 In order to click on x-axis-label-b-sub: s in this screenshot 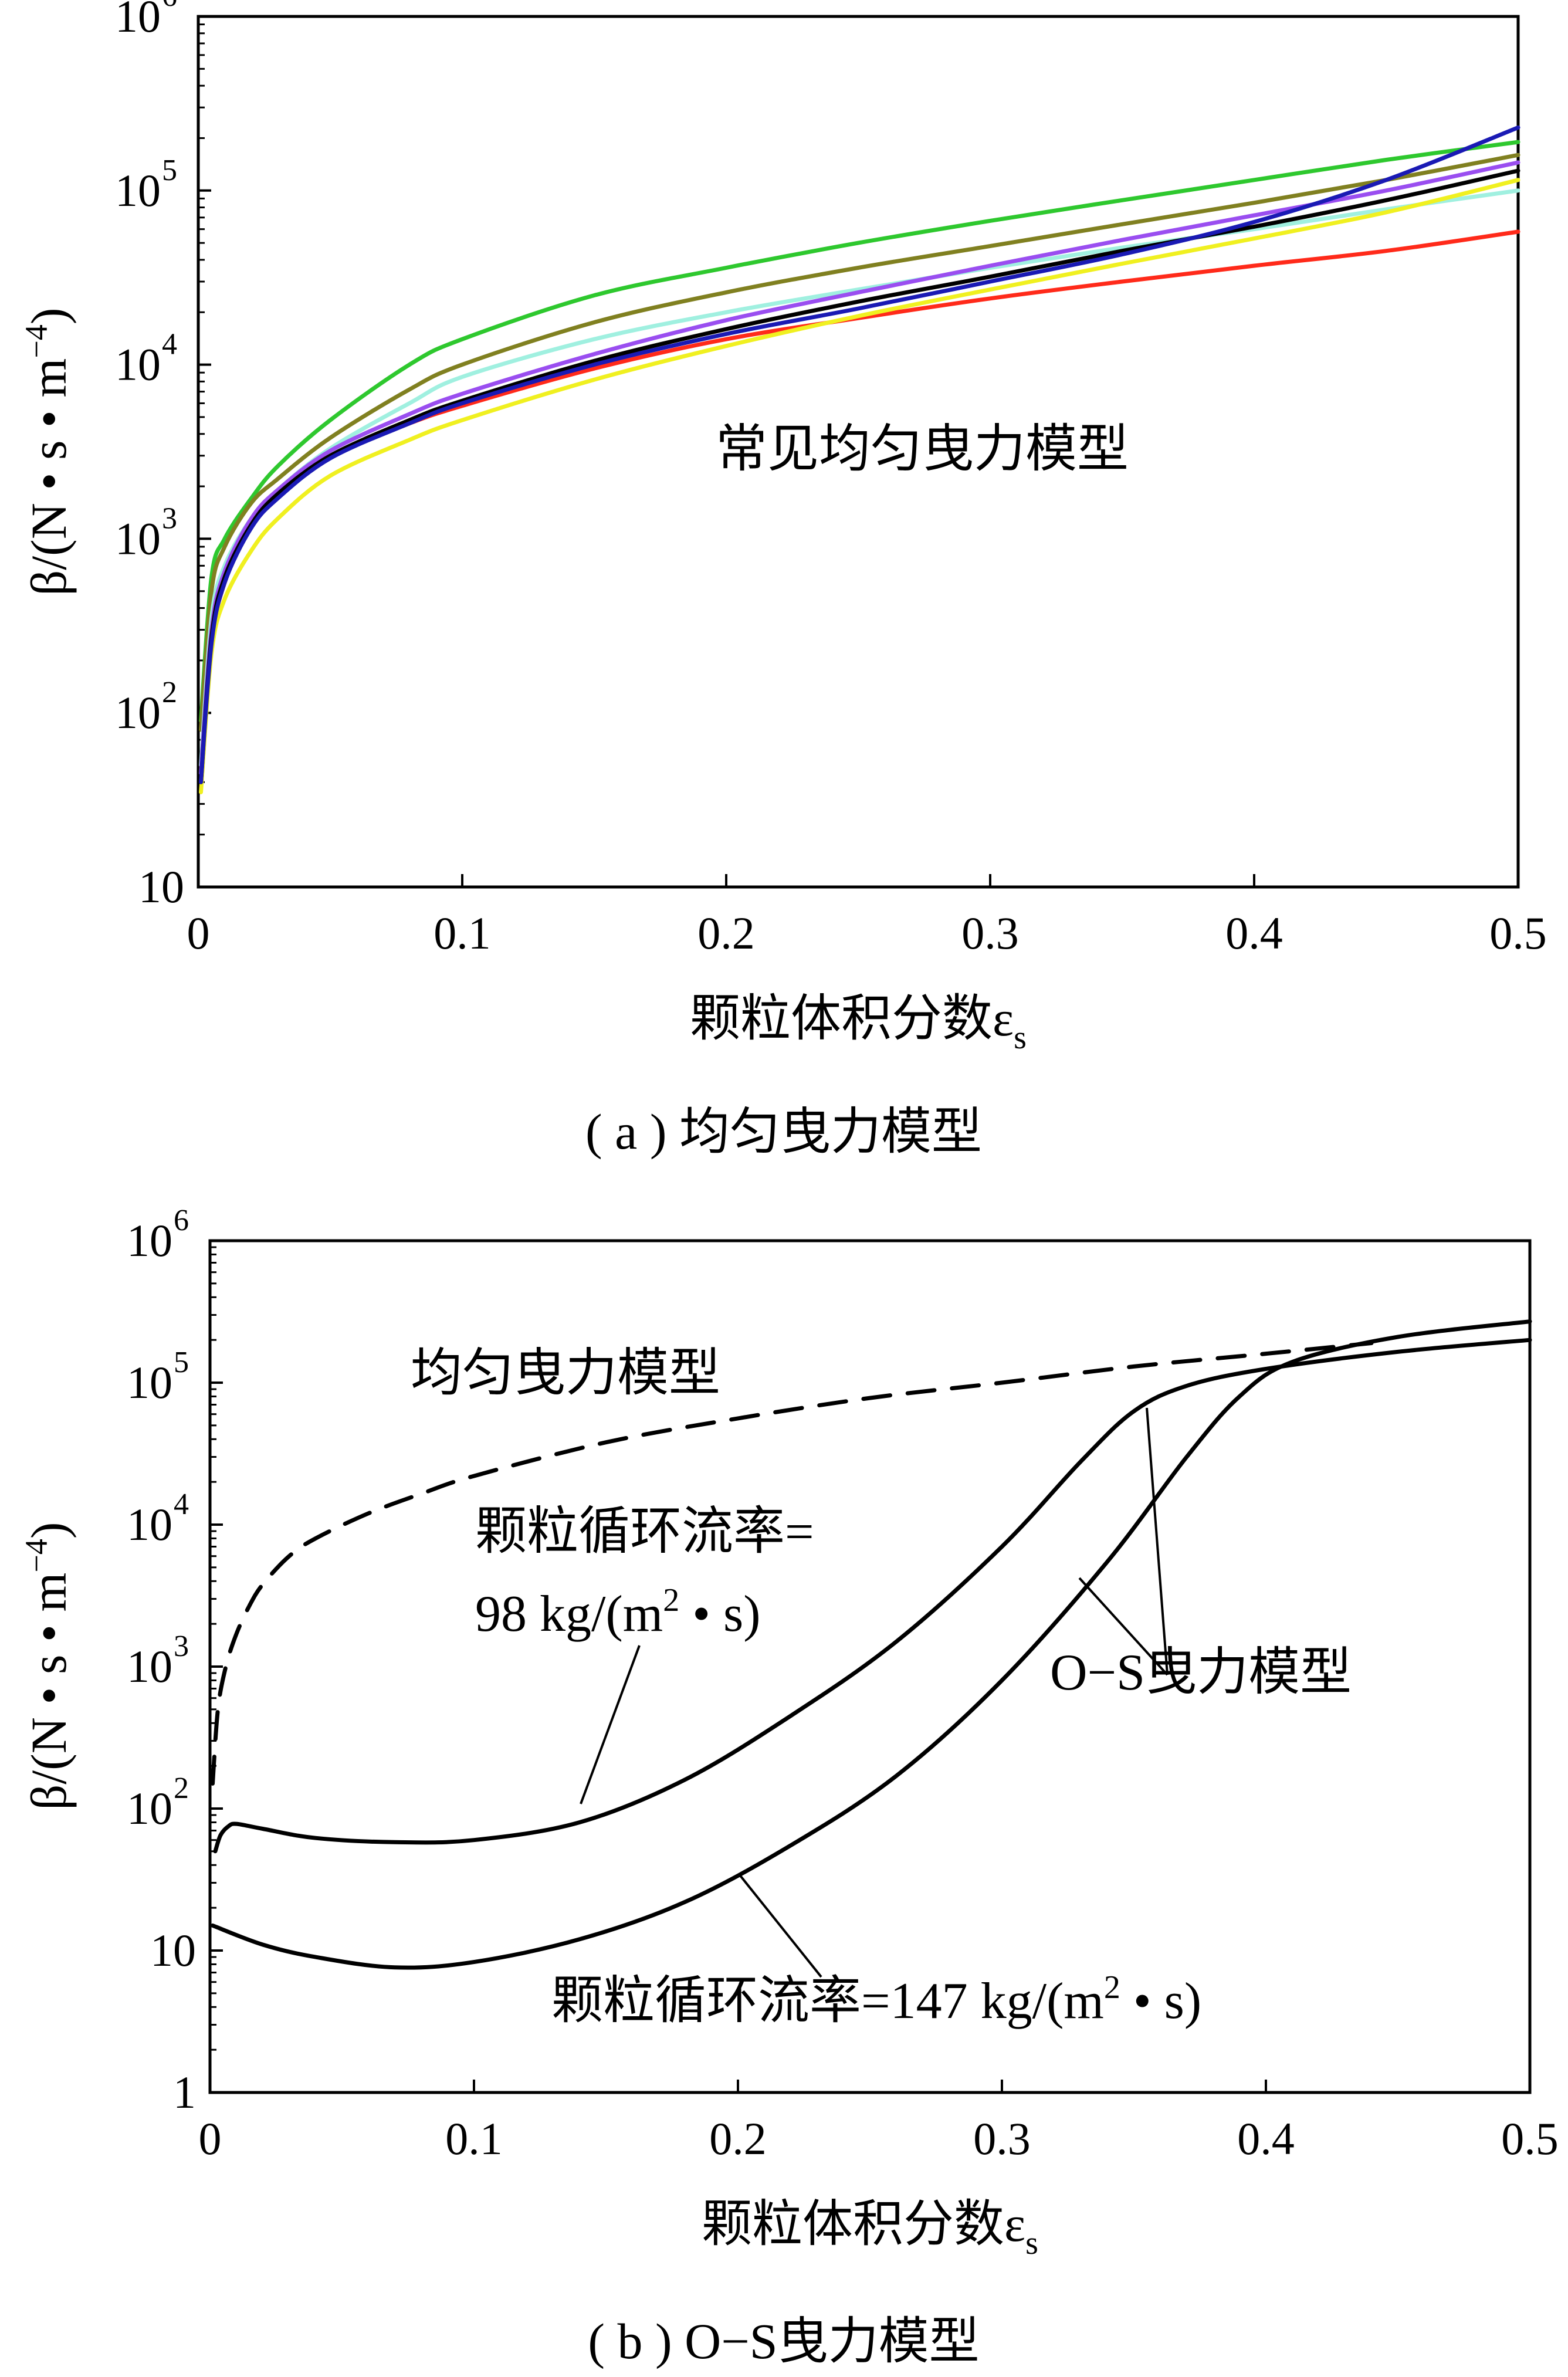, I will do `click(1031, 2243)`.